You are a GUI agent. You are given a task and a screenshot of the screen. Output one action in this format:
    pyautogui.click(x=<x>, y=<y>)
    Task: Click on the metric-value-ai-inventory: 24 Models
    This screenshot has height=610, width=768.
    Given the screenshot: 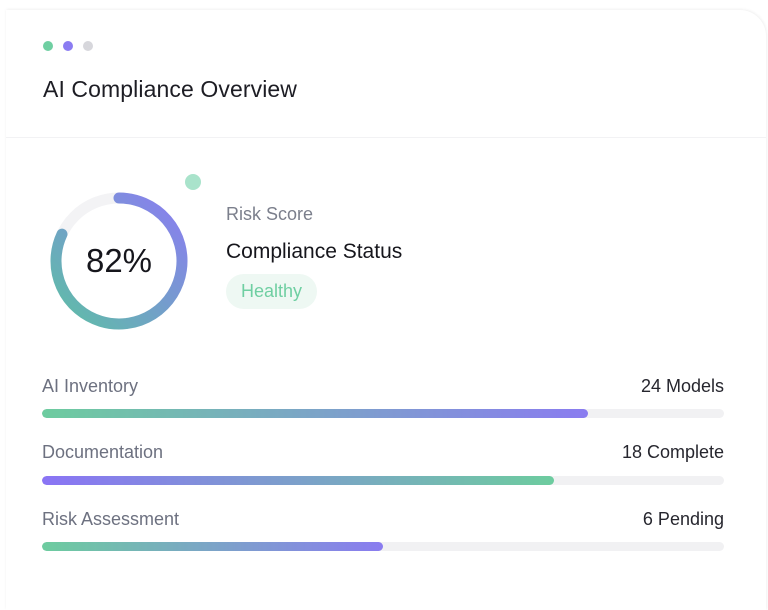 What is the action you would take?
    pyautogui.click(x=682, y=386)
    